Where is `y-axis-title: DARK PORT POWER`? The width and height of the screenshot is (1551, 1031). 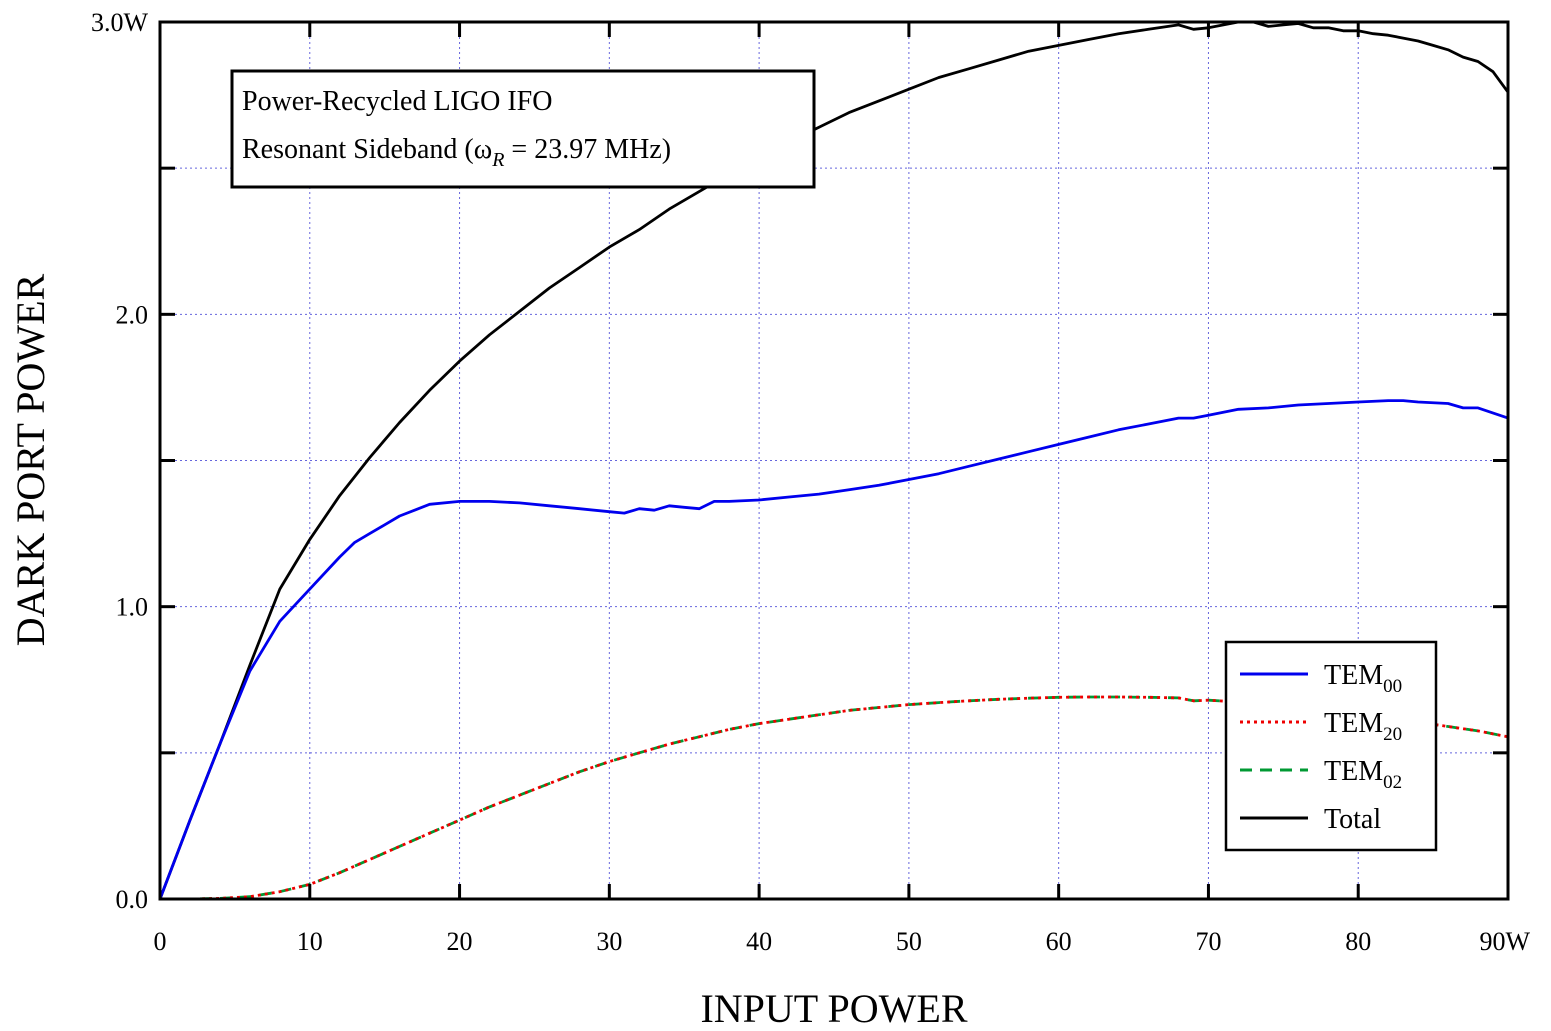
y-axis-title: DARK PORT POWER is located at coordinates (30, 459).